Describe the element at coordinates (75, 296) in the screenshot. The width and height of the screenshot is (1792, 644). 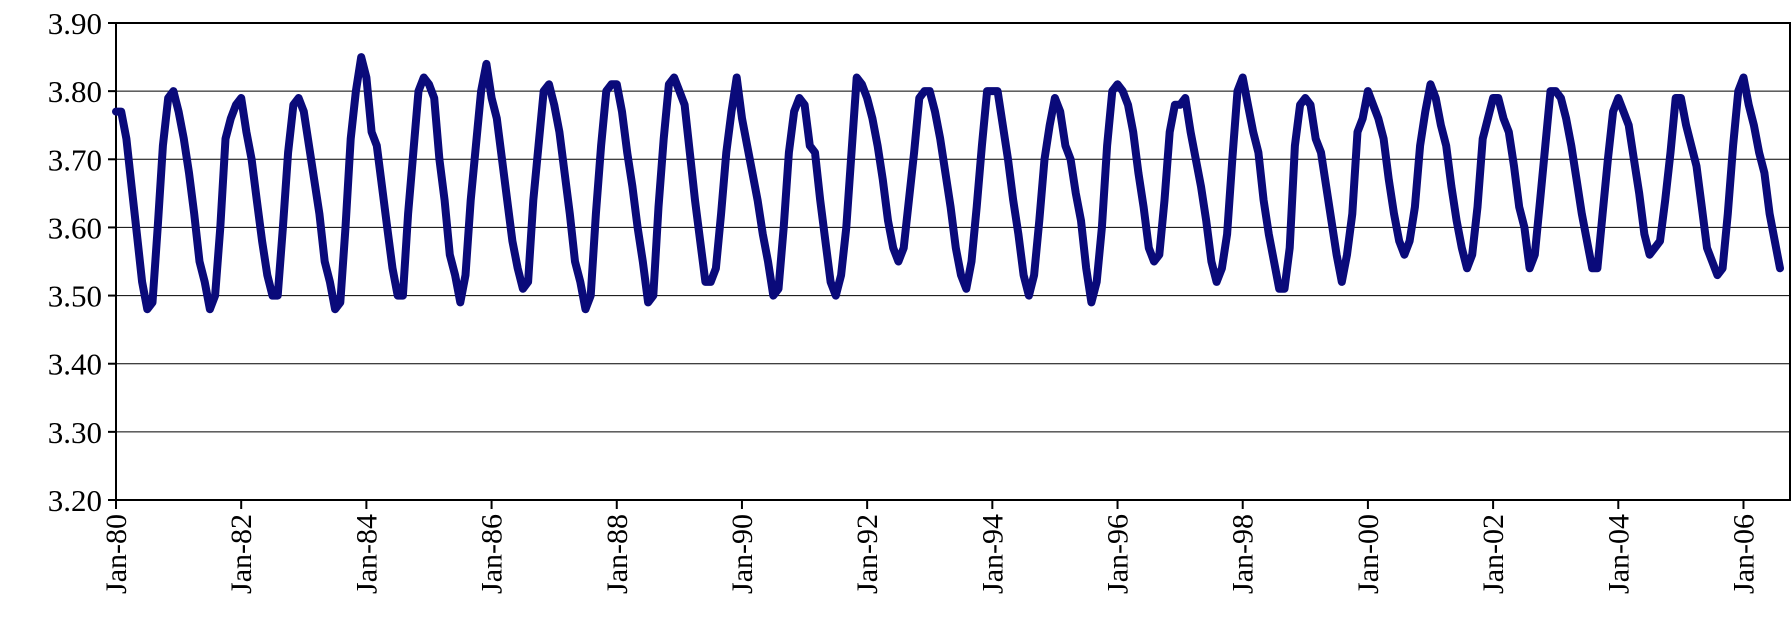
I see `y-tick-label: 3.50` at that location.